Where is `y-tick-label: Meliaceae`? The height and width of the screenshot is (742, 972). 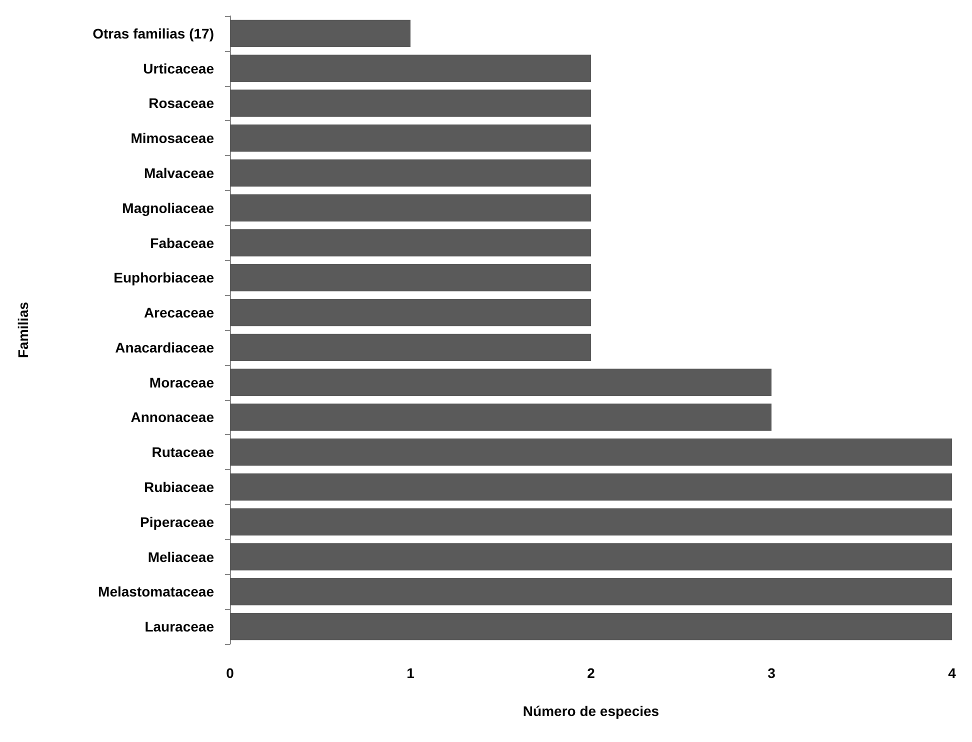 y-tick-label: Meliaceae is located at coordinates (181, 556).